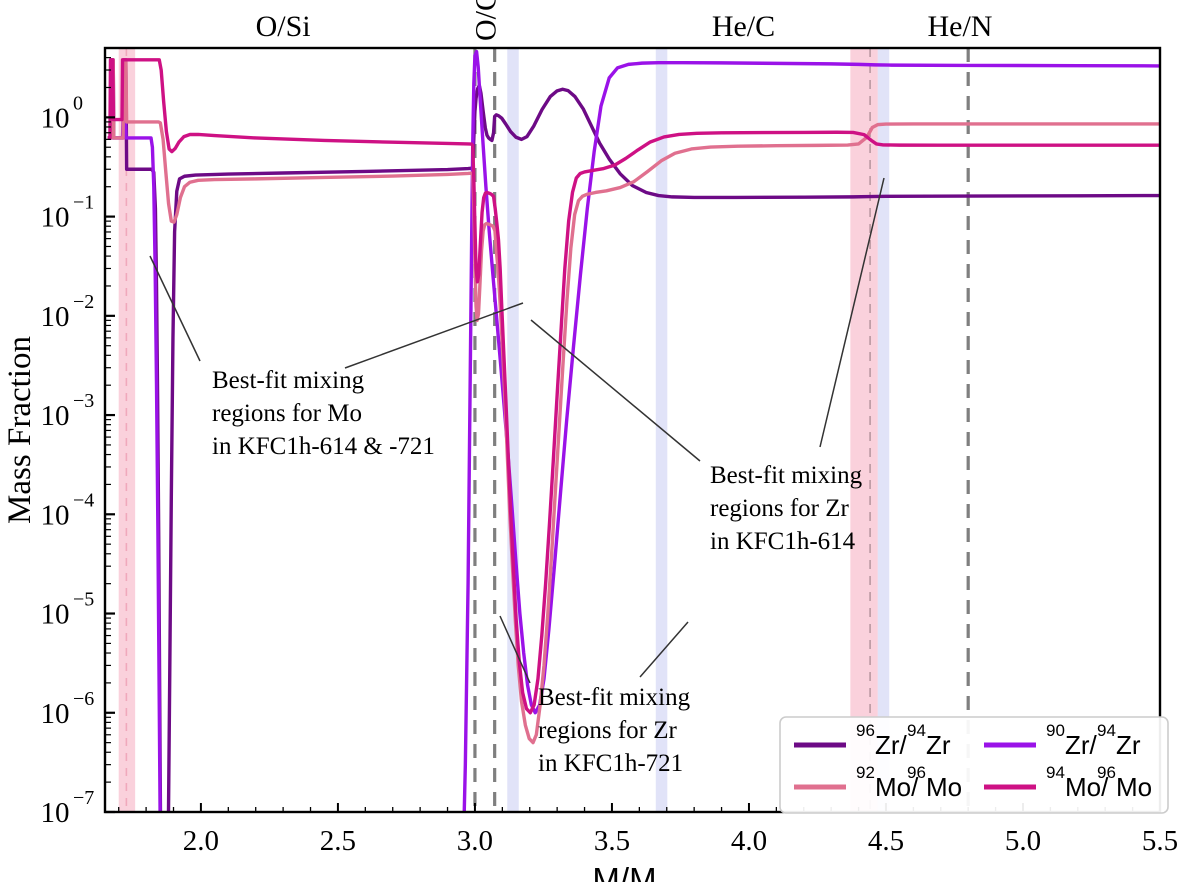 The width and height of the screenshot is (1200, 882). What do you see at coordinates (624, 871) in the screenshot?
I see `svg-text: M/M` at bounding box center [624, 871].